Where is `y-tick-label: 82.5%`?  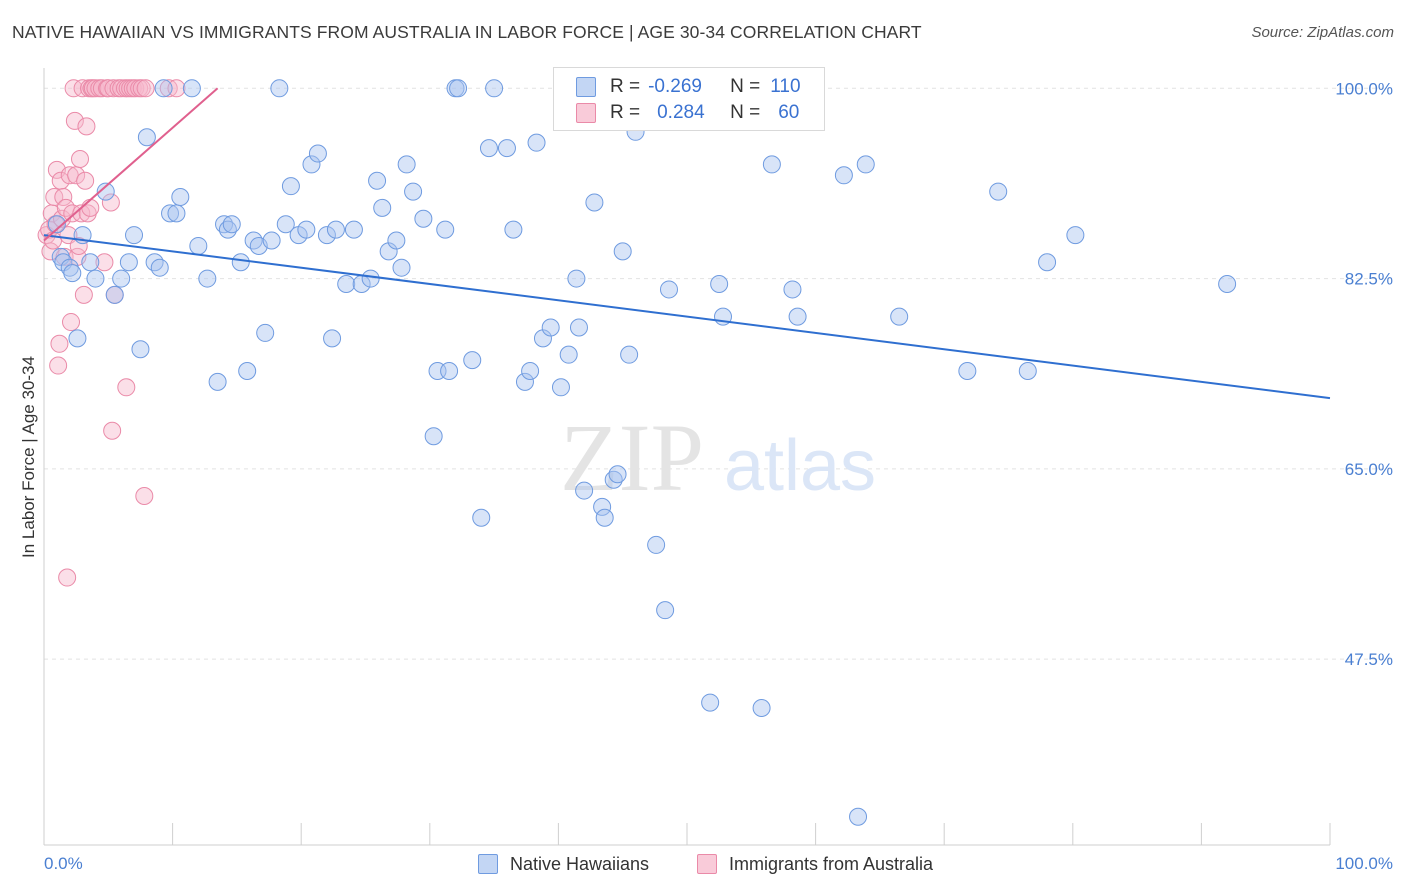 y-tick-label: 82.5% is located at coordinates (1369, 279).